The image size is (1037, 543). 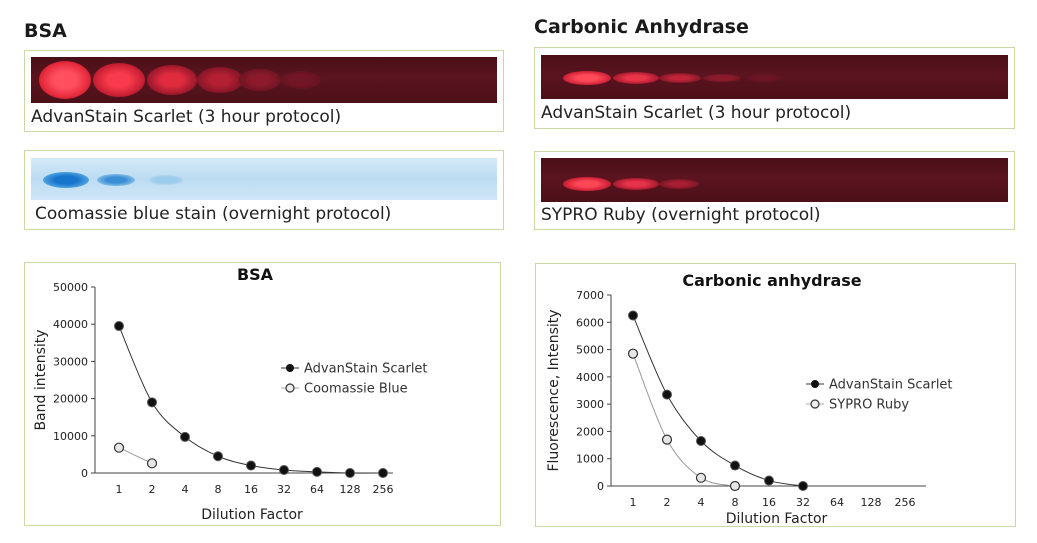 I want to click on y-tick-label: 7000, so click(x=590, y=295).